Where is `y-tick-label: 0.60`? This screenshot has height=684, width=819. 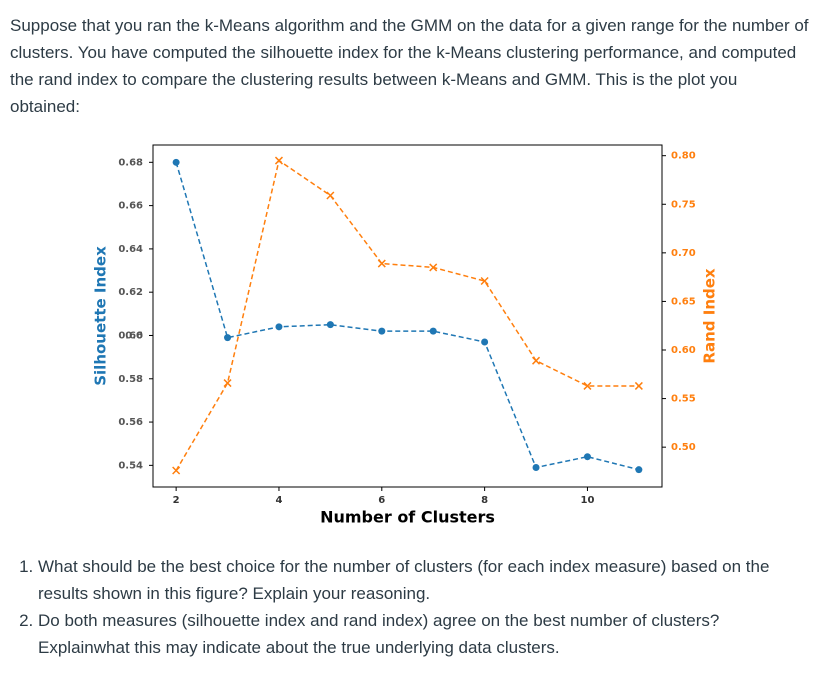
y-tick-label: 0.60 is located at coordinates (130, 335).